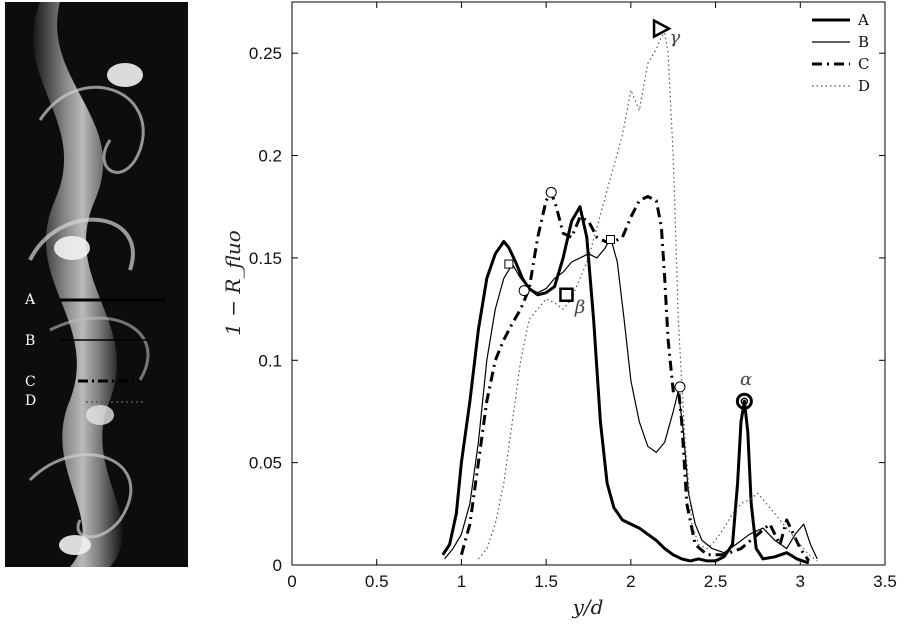  I want to click on section-label-d: D, so click(30, 401).